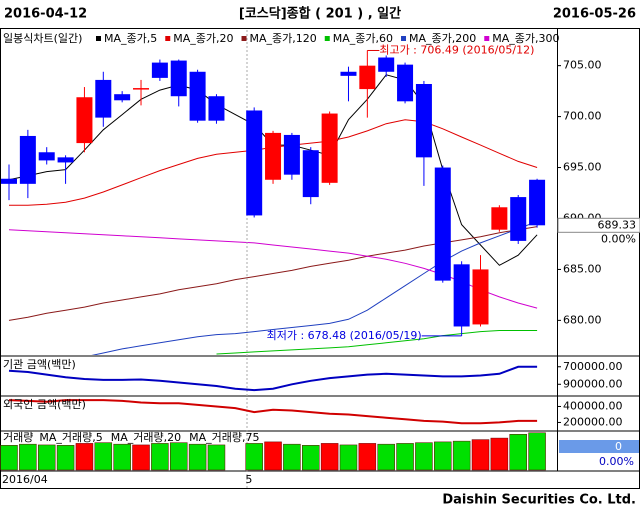 This screenshot has height=512, width=640. I want to click on header-title: [코스닥]종합 ( 201 ) , 일간, so click(320, 14).